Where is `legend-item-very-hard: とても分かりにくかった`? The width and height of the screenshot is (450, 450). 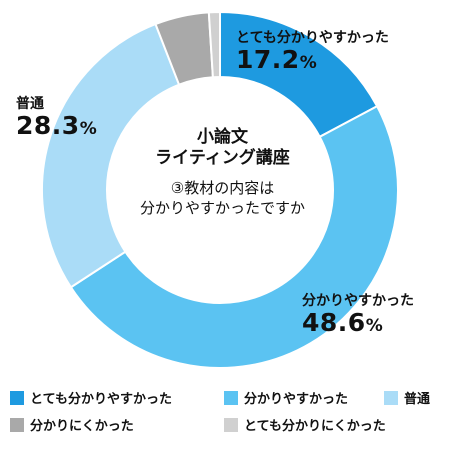
legend-item-very-hard: とても分かりにくかった is located at coordinates (305, 424).